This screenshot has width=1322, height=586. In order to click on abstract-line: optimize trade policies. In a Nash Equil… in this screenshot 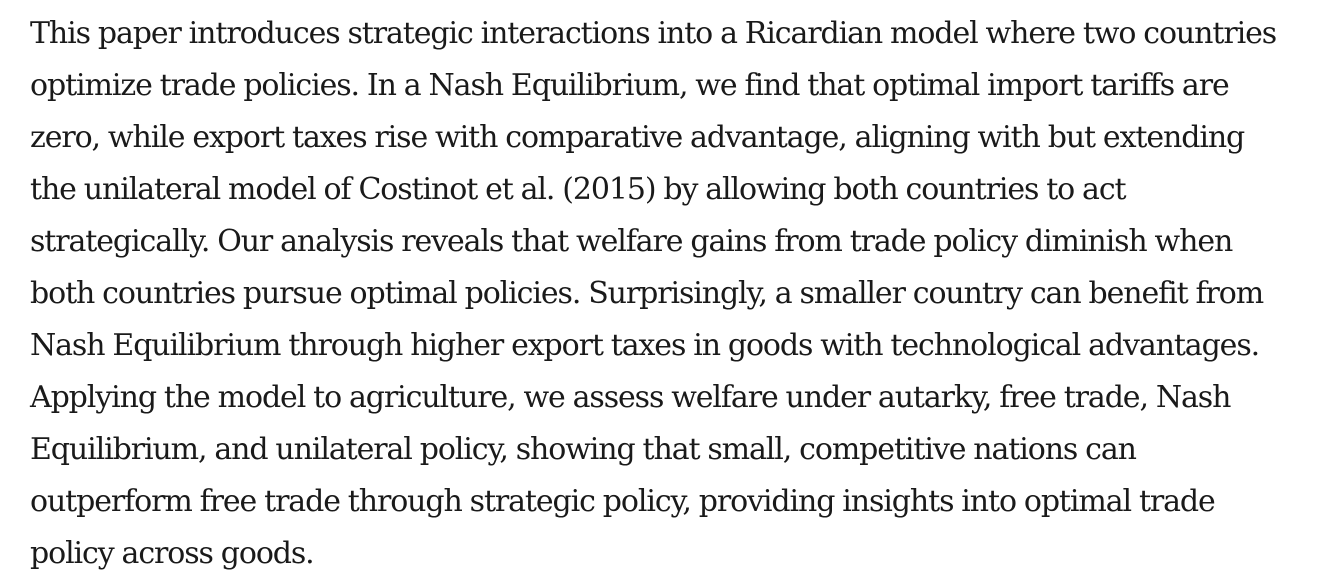, I will do `click(675, 86)`.